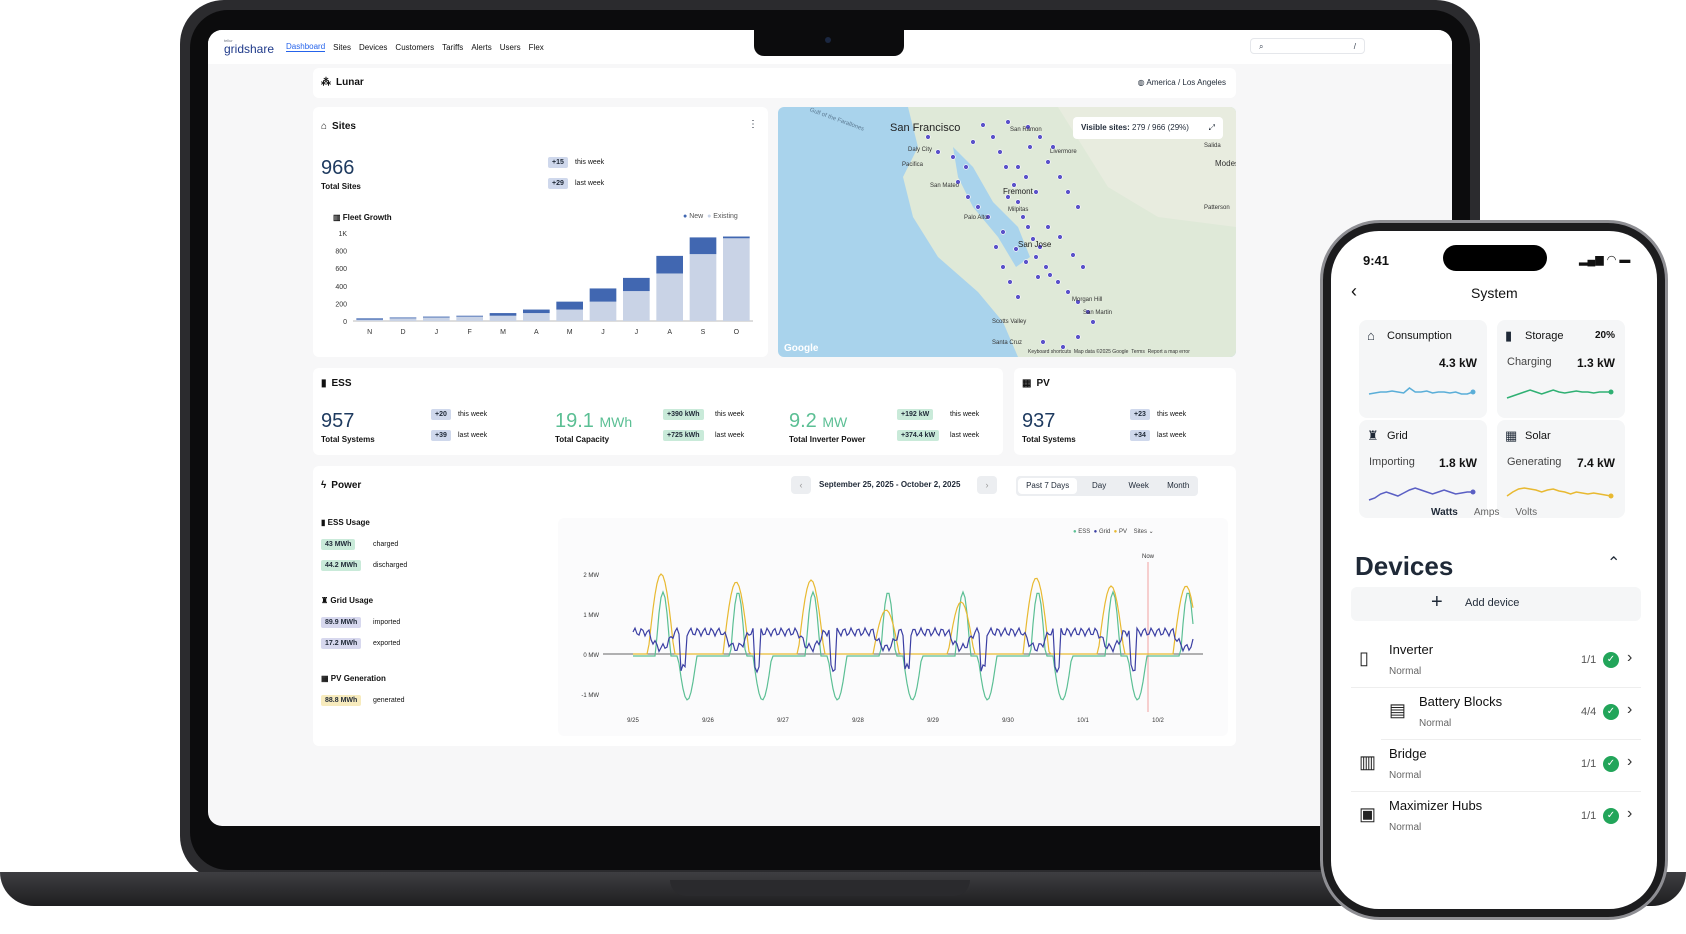 The width and height of the screenshot is (1686, 934). What do you see at coordinates (558, 183) in the screenshot?
I see `sites-last-badge: +29` at bounding box center [558, 183].